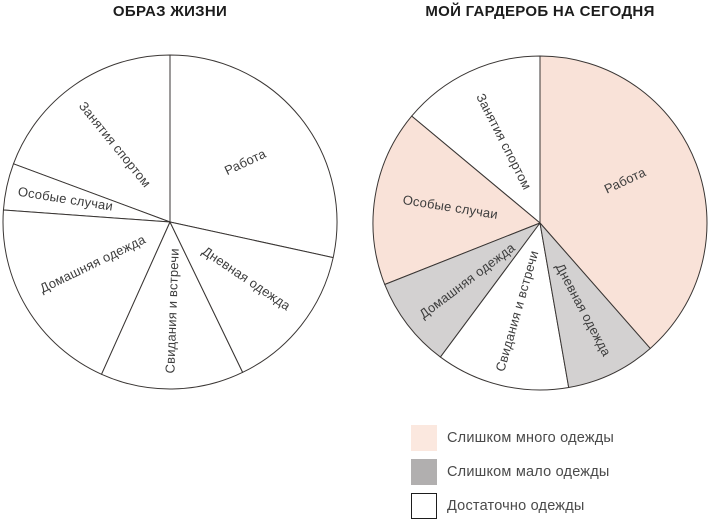  Describe the element at coordinates (170, 11) in the screenshot. I see `left-chart-title: ОБРАЗ ЖИЗНИ` at that location.